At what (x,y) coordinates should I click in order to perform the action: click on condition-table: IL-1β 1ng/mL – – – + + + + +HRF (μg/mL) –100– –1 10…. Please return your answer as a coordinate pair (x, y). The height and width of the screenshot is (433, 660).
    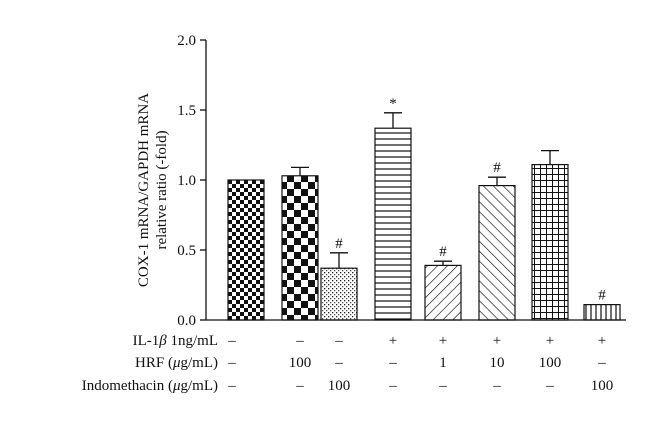
    Looking at the image, I should click on (348, 363).